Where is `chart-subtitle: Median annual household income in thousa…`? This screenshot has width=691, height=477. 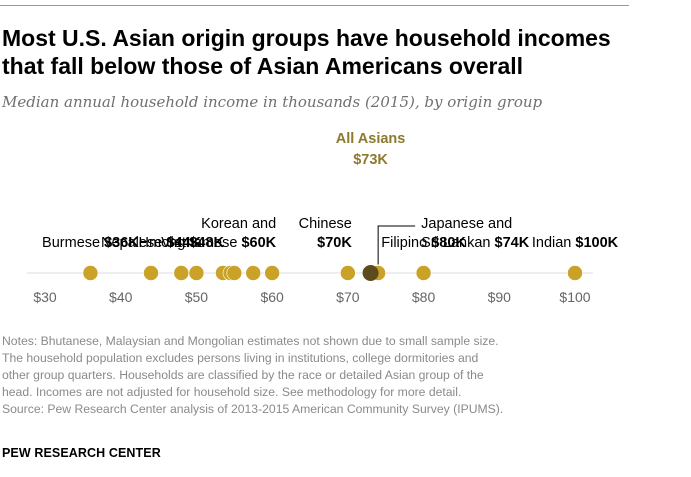 chart-subtitle: Median annual household income in thousa… is located at coordinates (272, 102).